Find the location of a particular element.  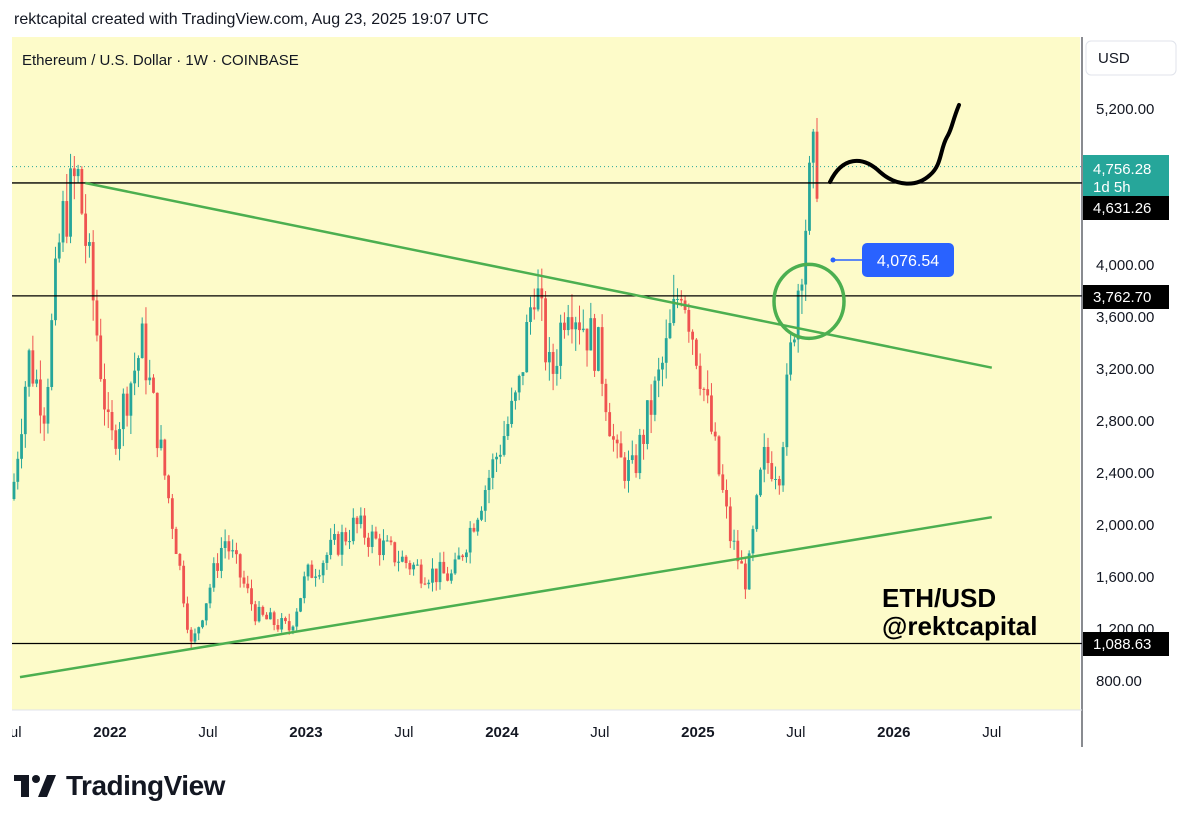

watermark-author: @rektcapital is located at coordinates (959, 626).